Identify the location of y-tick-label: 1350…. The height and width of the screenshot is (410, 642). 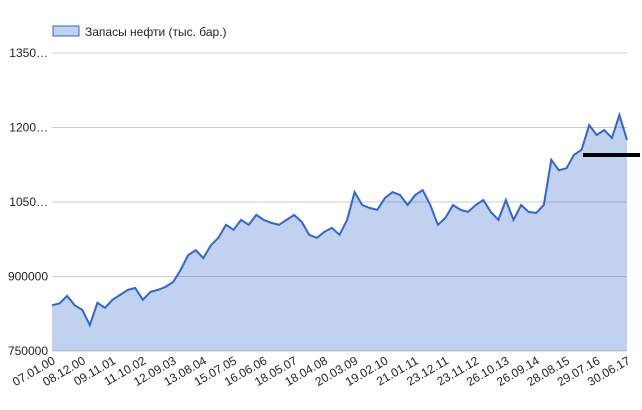
(28, 53).